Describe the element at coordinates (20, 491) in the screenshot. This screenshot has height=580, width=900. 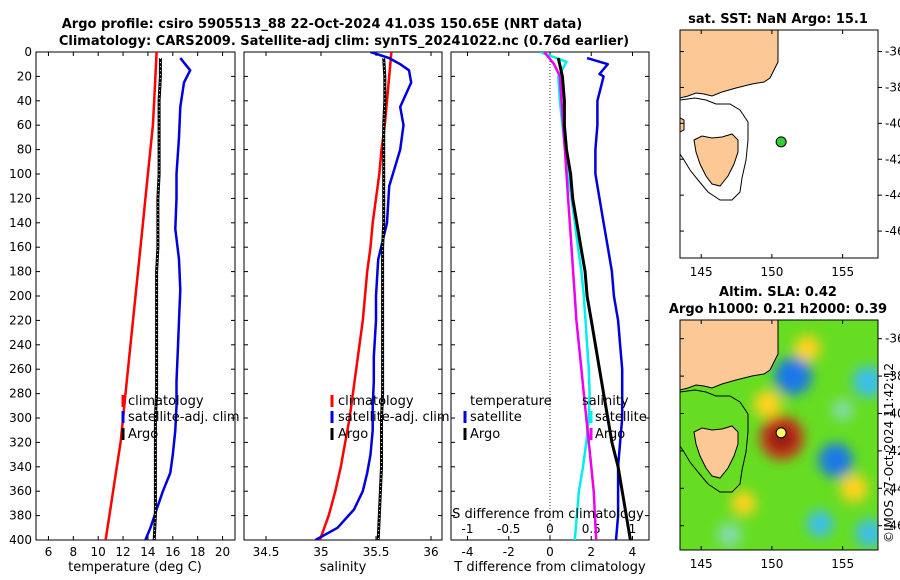
I see `ytick-label: 360` at that location.